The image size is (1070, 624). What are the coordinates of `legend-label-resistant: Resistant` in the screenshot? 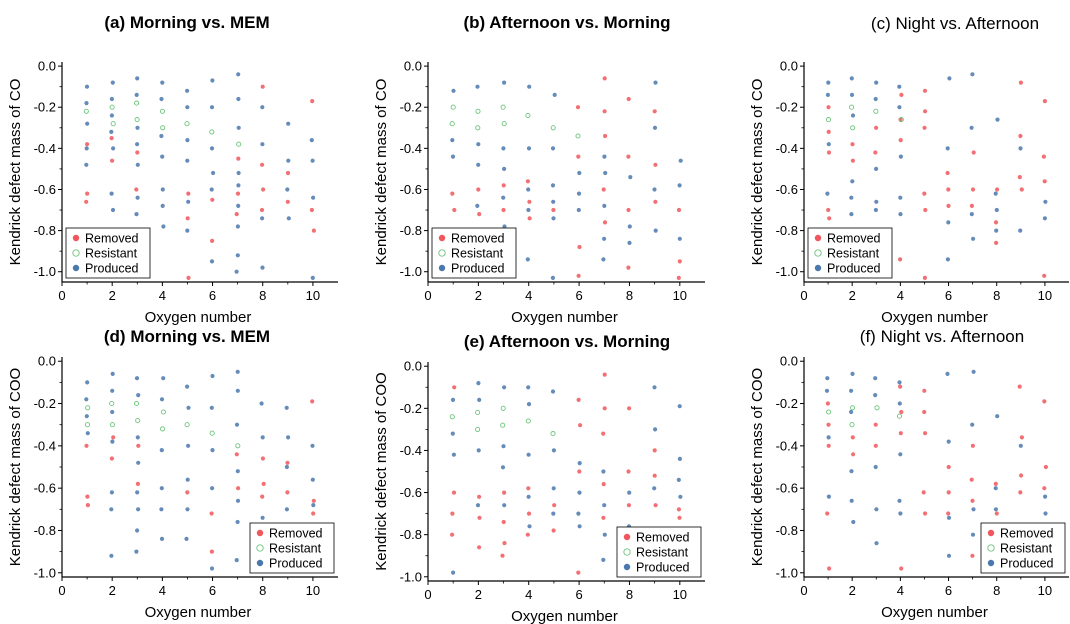 It's located at (1026, 549).